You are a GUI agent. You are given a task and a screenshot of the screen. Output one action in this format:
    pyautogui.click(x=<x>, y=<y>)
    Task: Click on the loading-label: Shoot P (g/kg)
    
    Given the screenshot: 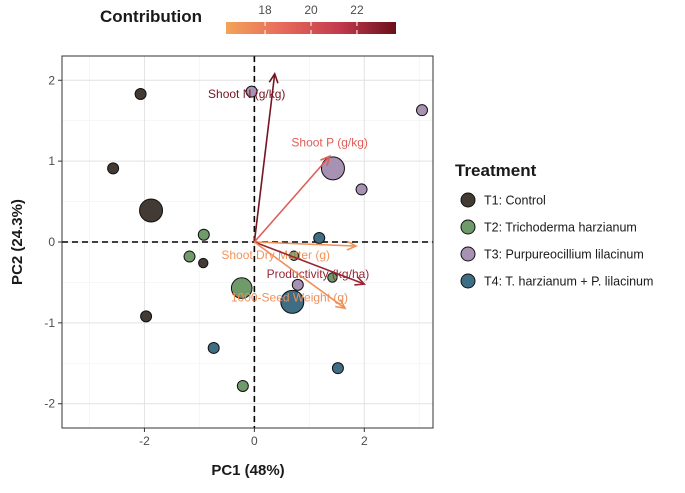 What is the action you would take?
    pyautogui.click(x=329, y=142)
    